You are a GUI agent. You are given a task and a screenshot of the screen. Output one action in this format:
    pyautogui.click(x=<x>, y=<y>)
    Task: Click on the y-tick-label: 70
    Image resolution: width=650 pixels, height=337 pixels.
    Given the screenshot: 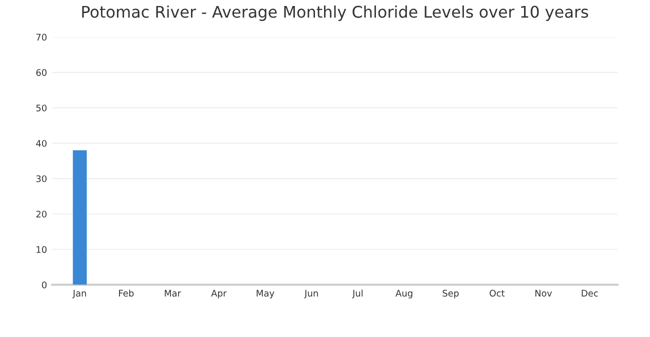 What is the action you would take?
    pyautogui.click(x=41, y=37)
    